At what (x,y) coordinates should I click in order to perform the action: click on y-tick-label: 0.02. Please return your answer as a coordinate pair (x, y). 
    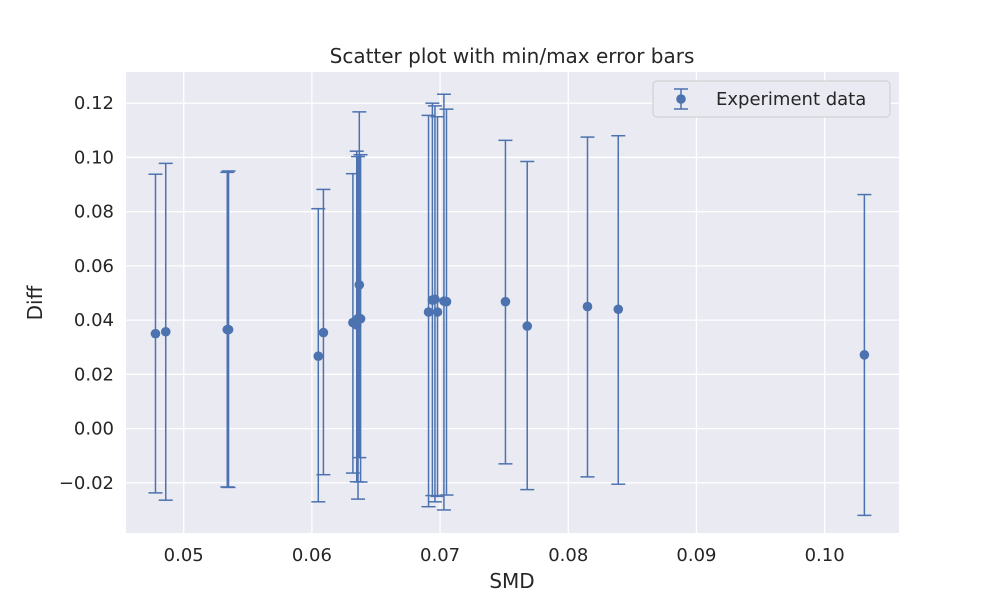
    Looking at the image, I should click on (94, 374).